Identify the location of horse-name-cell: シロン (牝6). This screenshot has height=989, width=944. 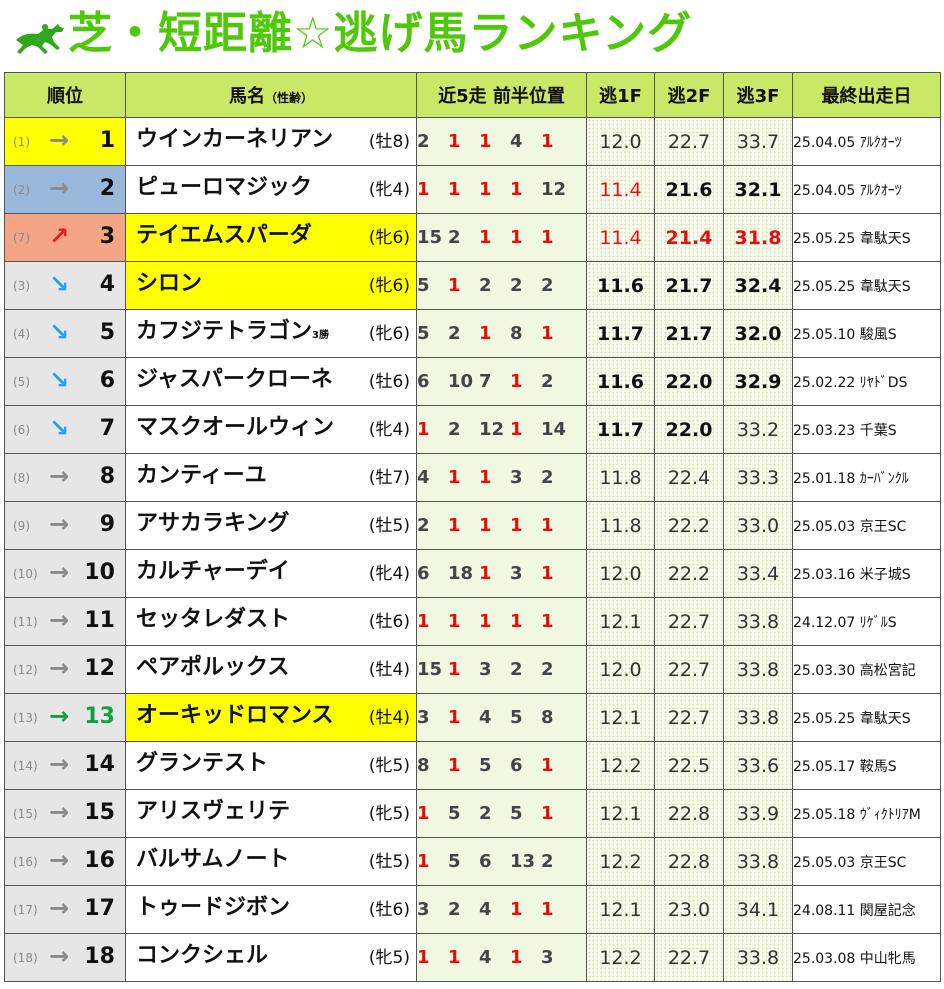
(271, 285).